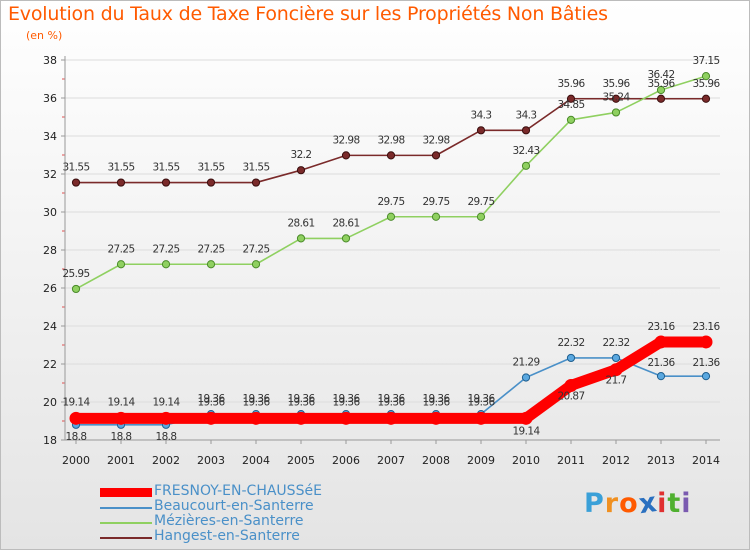  Describe the element at coordinates (211, 460) in the screenshot. I see `x-tick-label: 2003` at that location.